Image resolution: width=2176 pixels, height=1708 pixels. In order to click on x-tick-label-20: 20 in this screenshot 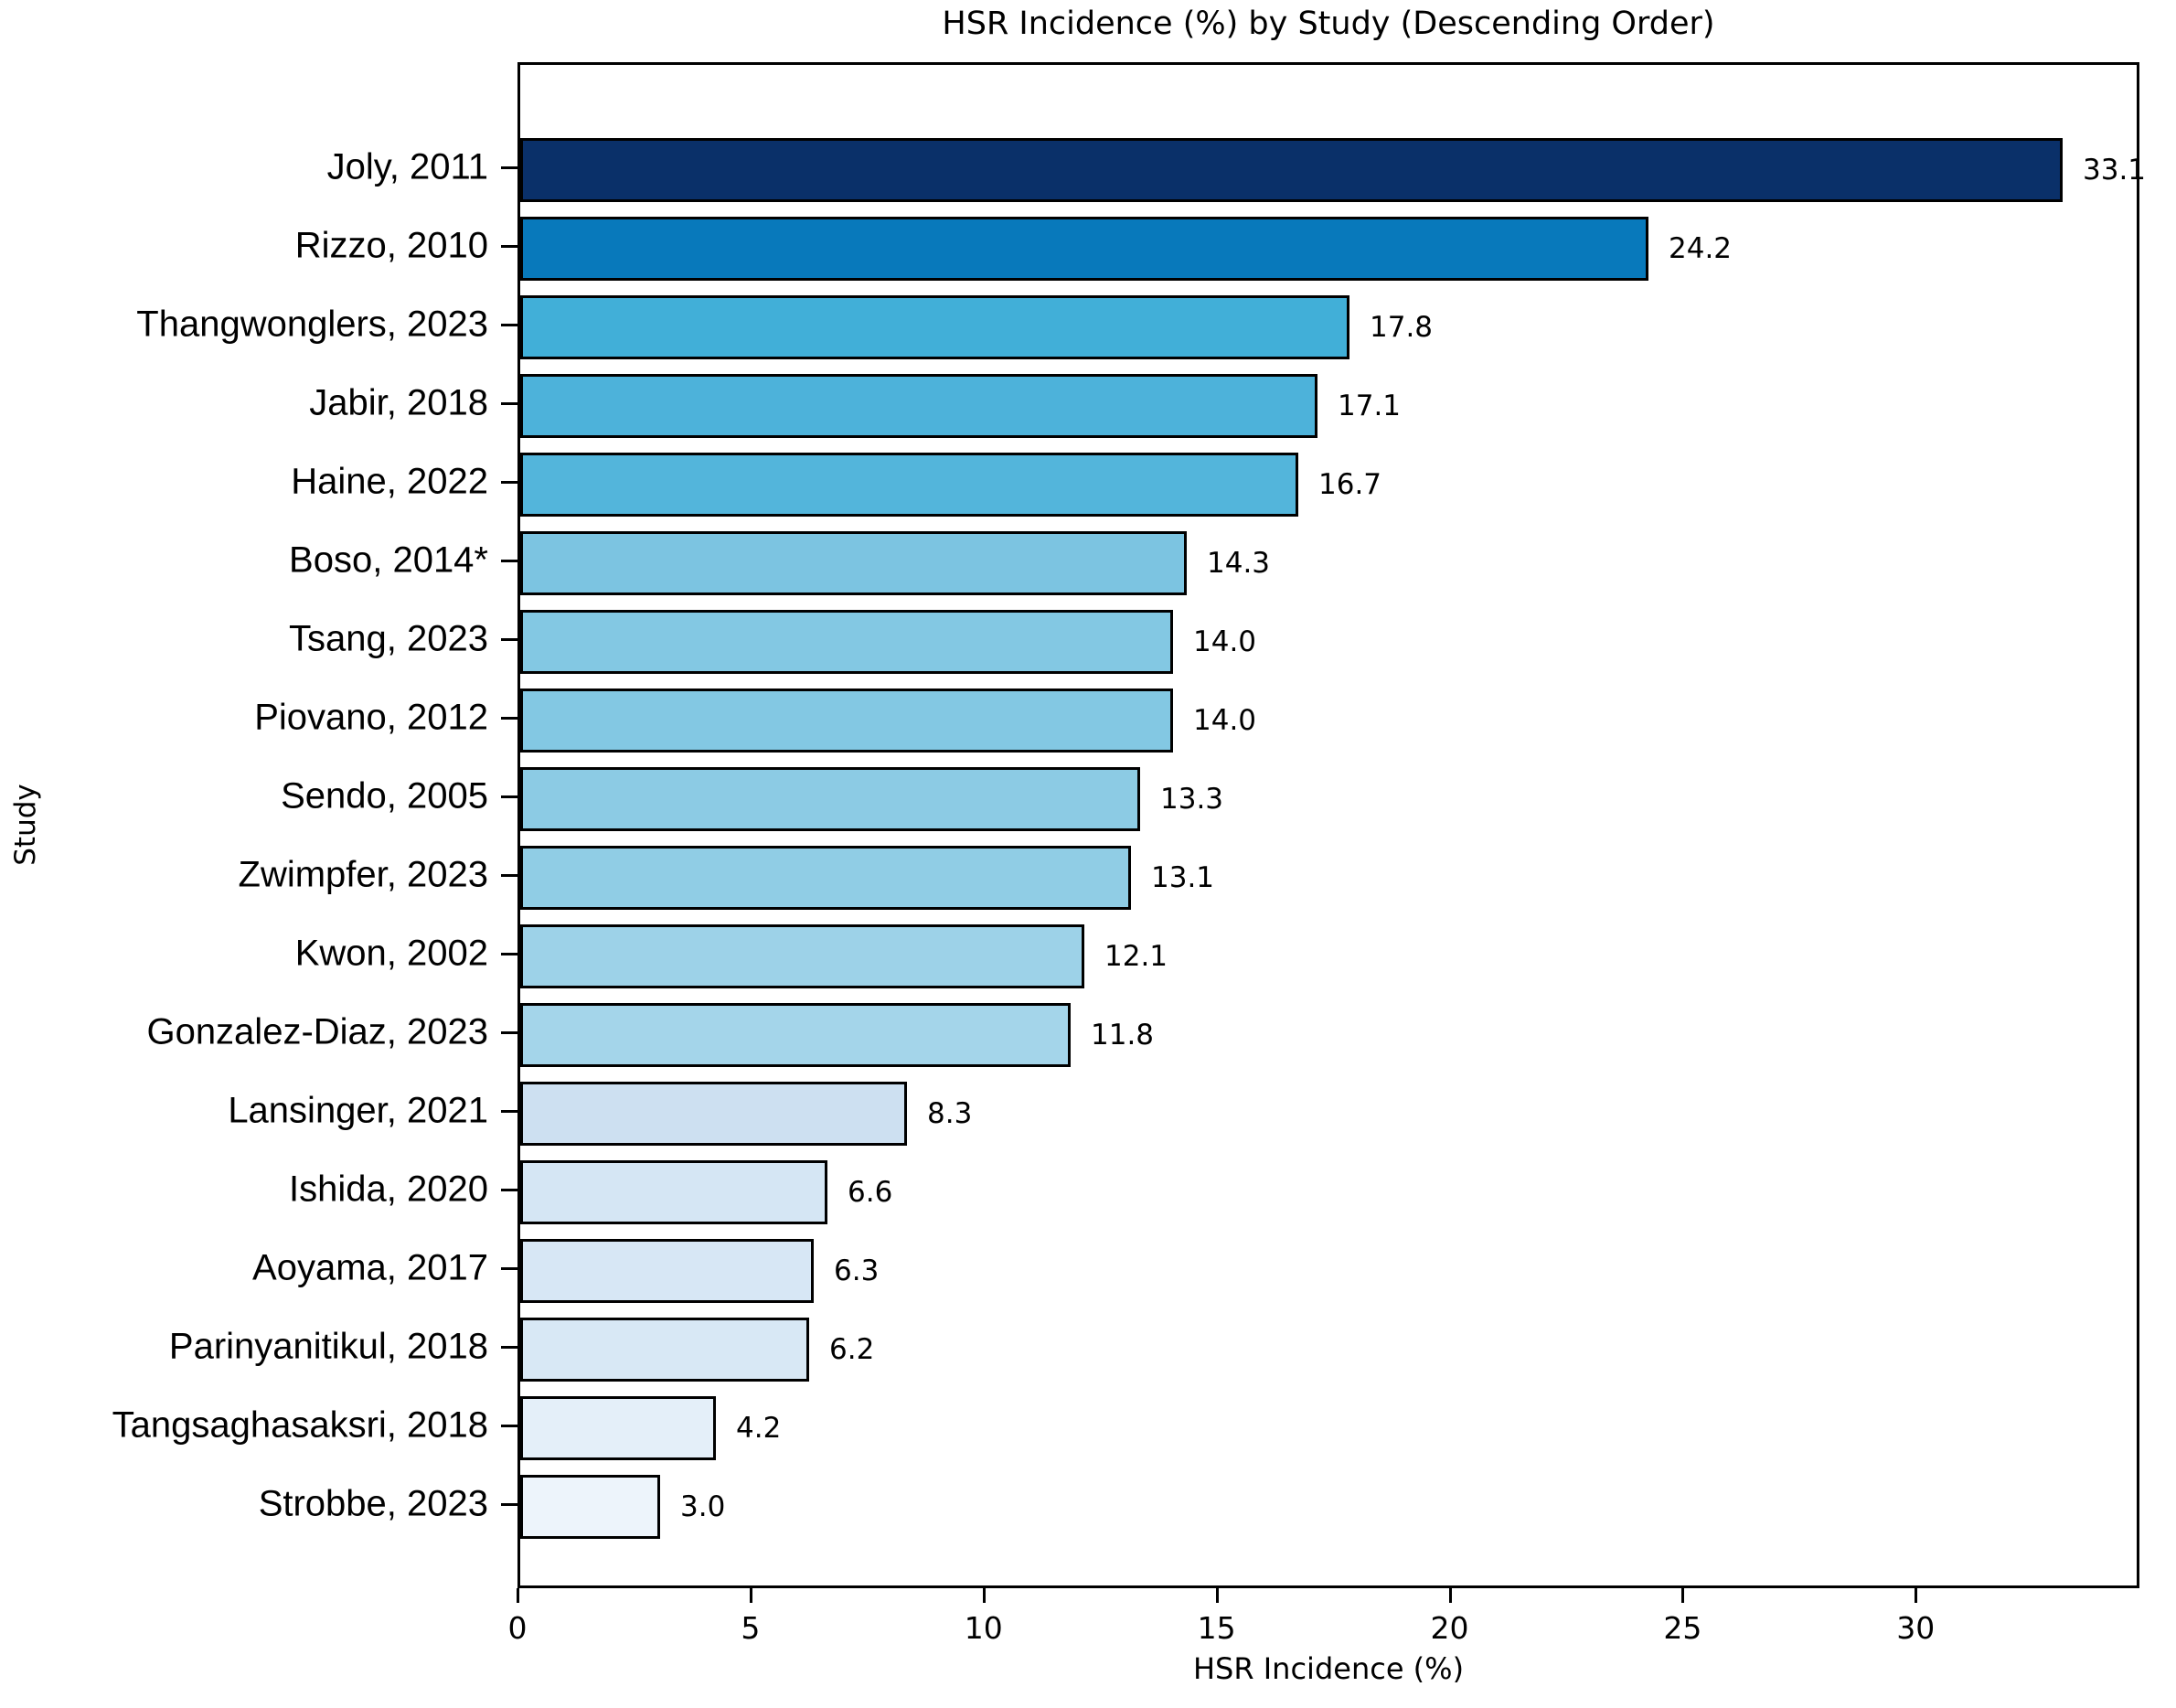, I will do `click(1449, 1628)`.